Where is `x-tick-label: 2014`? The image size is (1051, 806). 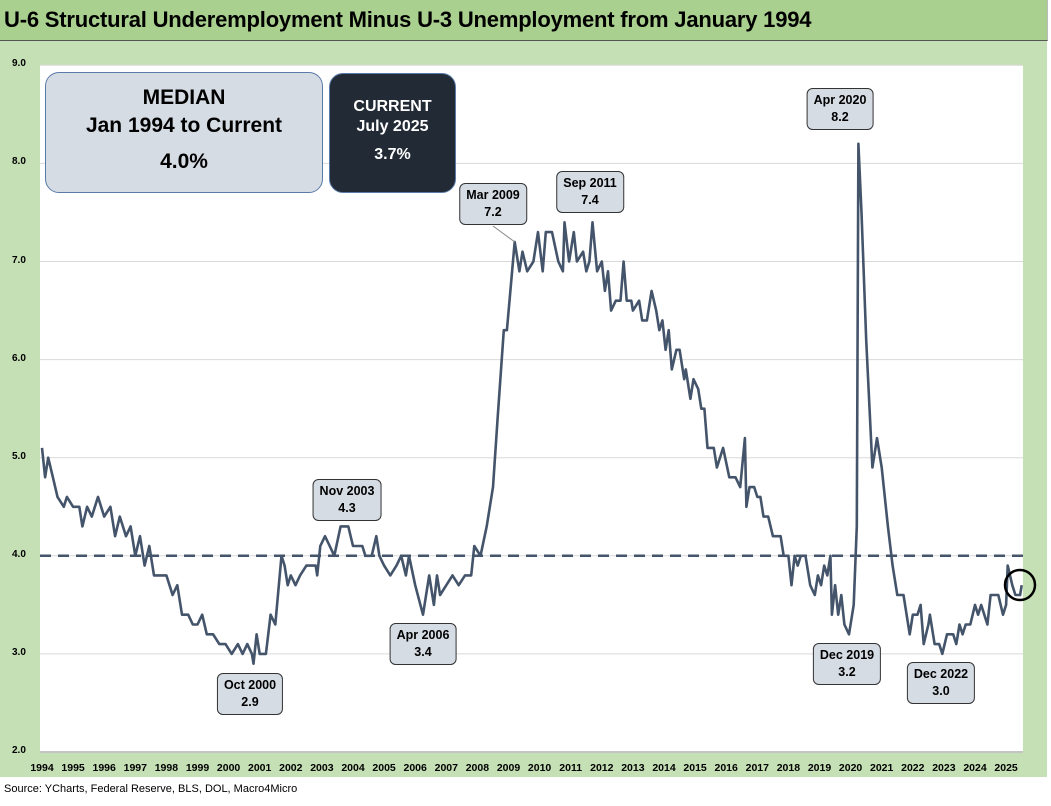
x-tick-label: 2014 is located at coordinates (664, 768).